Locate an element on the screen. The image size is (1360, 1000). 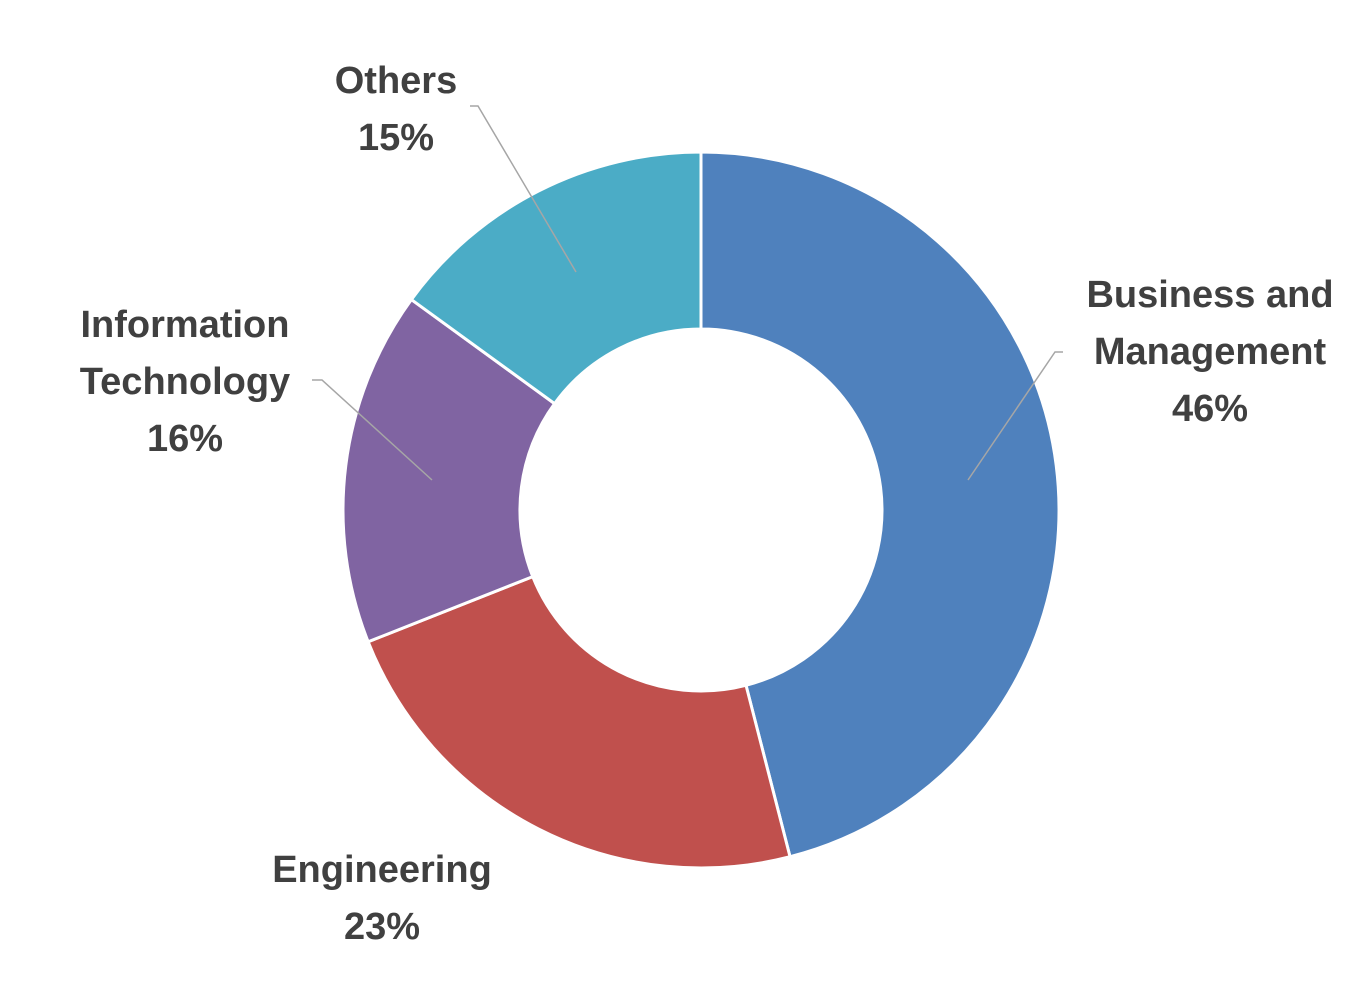
data-label-information-technology: Information Technology 16% is located at coordinates (185, 382).